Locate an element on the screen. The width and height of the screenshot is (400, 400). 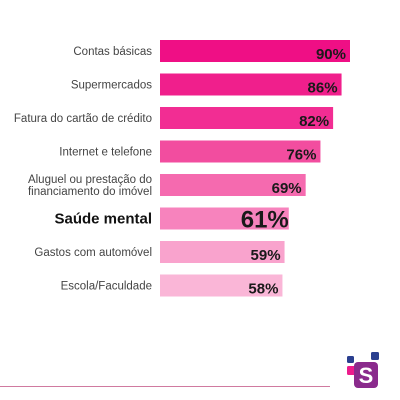
category-label: Supermercados is located at coordinates (111, 86).